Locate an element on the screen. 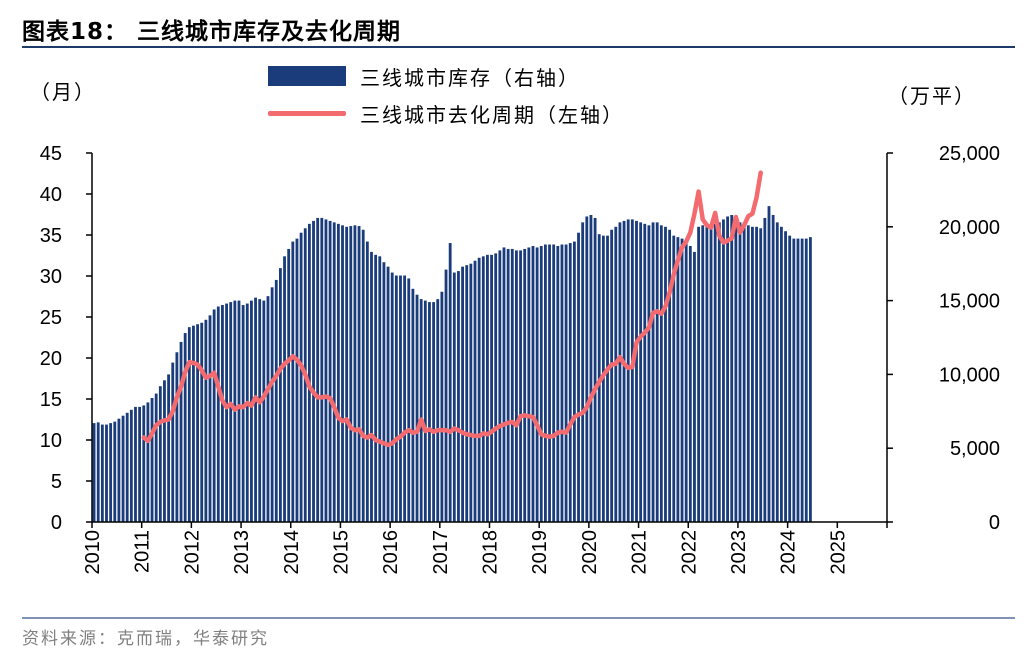 This screenshot has width=1036, height=664. right-axis-tick-label: 15,000 is located at coordinates (969, 302).